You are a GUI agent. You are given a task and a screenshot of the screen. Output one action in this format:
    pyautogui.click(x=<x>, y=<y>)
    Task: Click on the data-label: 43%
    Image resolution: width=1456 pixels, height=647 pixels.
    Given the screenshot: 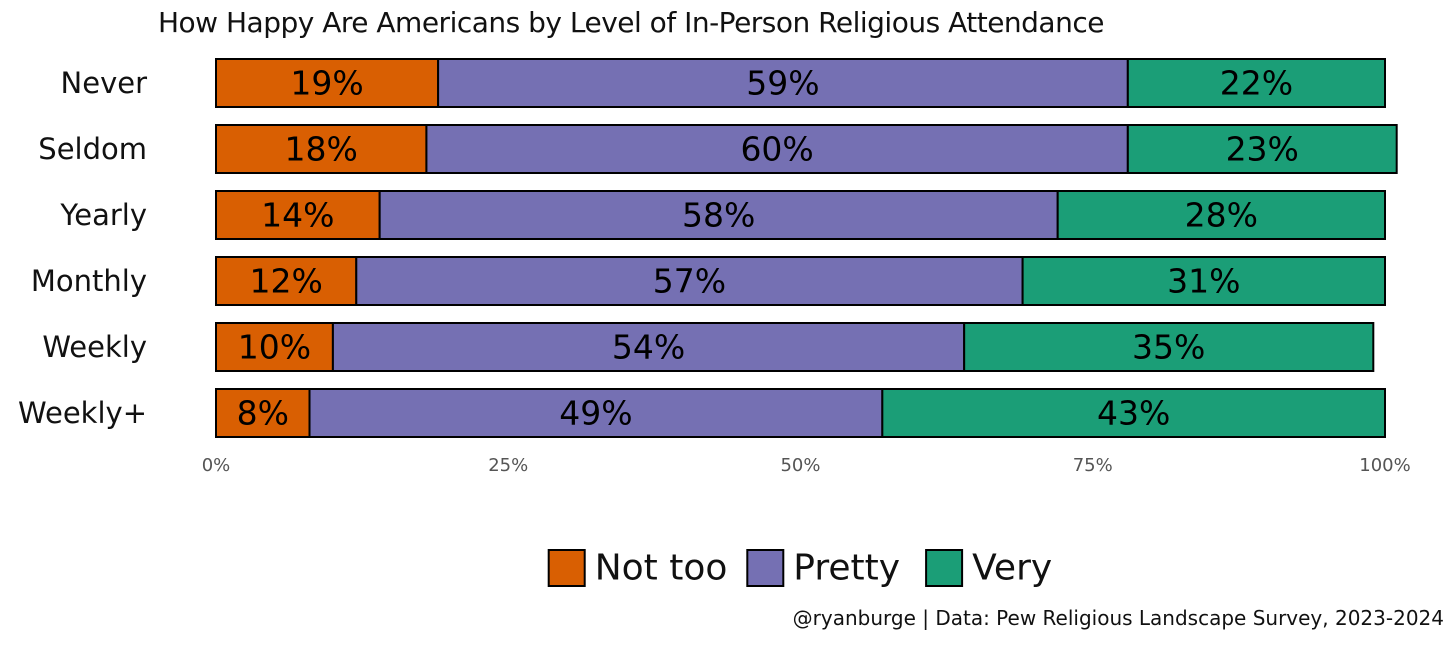 What is the action you would take?
    pyautogui.click(x=1133, y=413)
    